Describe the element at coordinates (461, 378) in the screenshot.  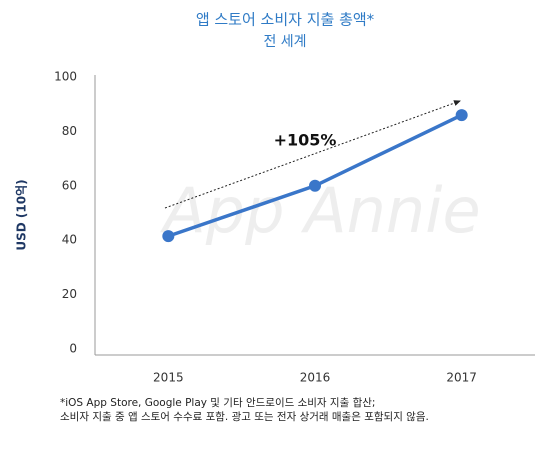
I see `x-tick-label: 2017` at that location.